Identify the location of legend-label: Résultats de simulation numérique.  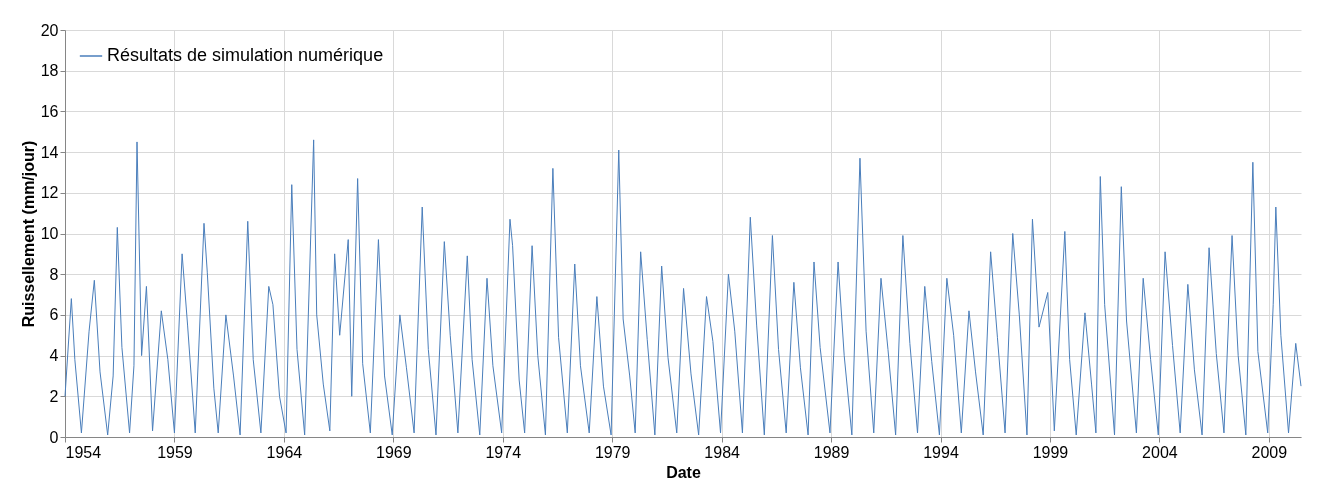
(245, 55).